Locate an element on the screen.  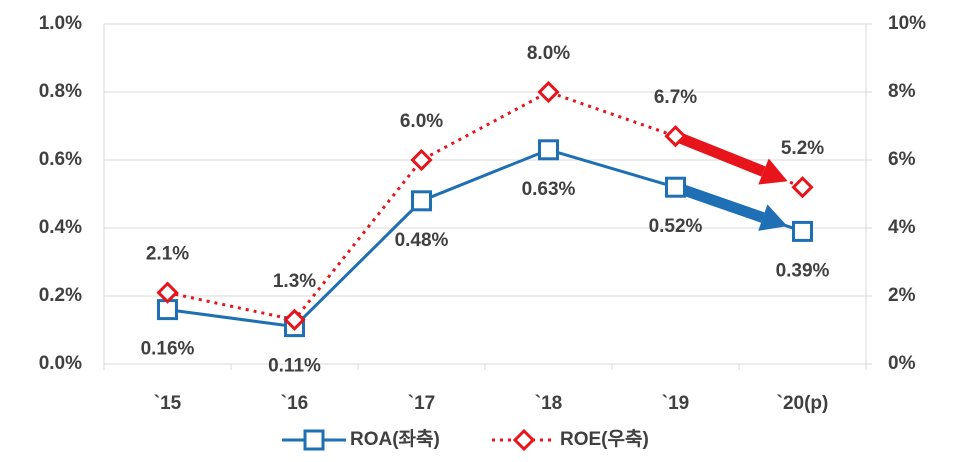
x-tick-label: `15 is located at coordinates (168, 403).